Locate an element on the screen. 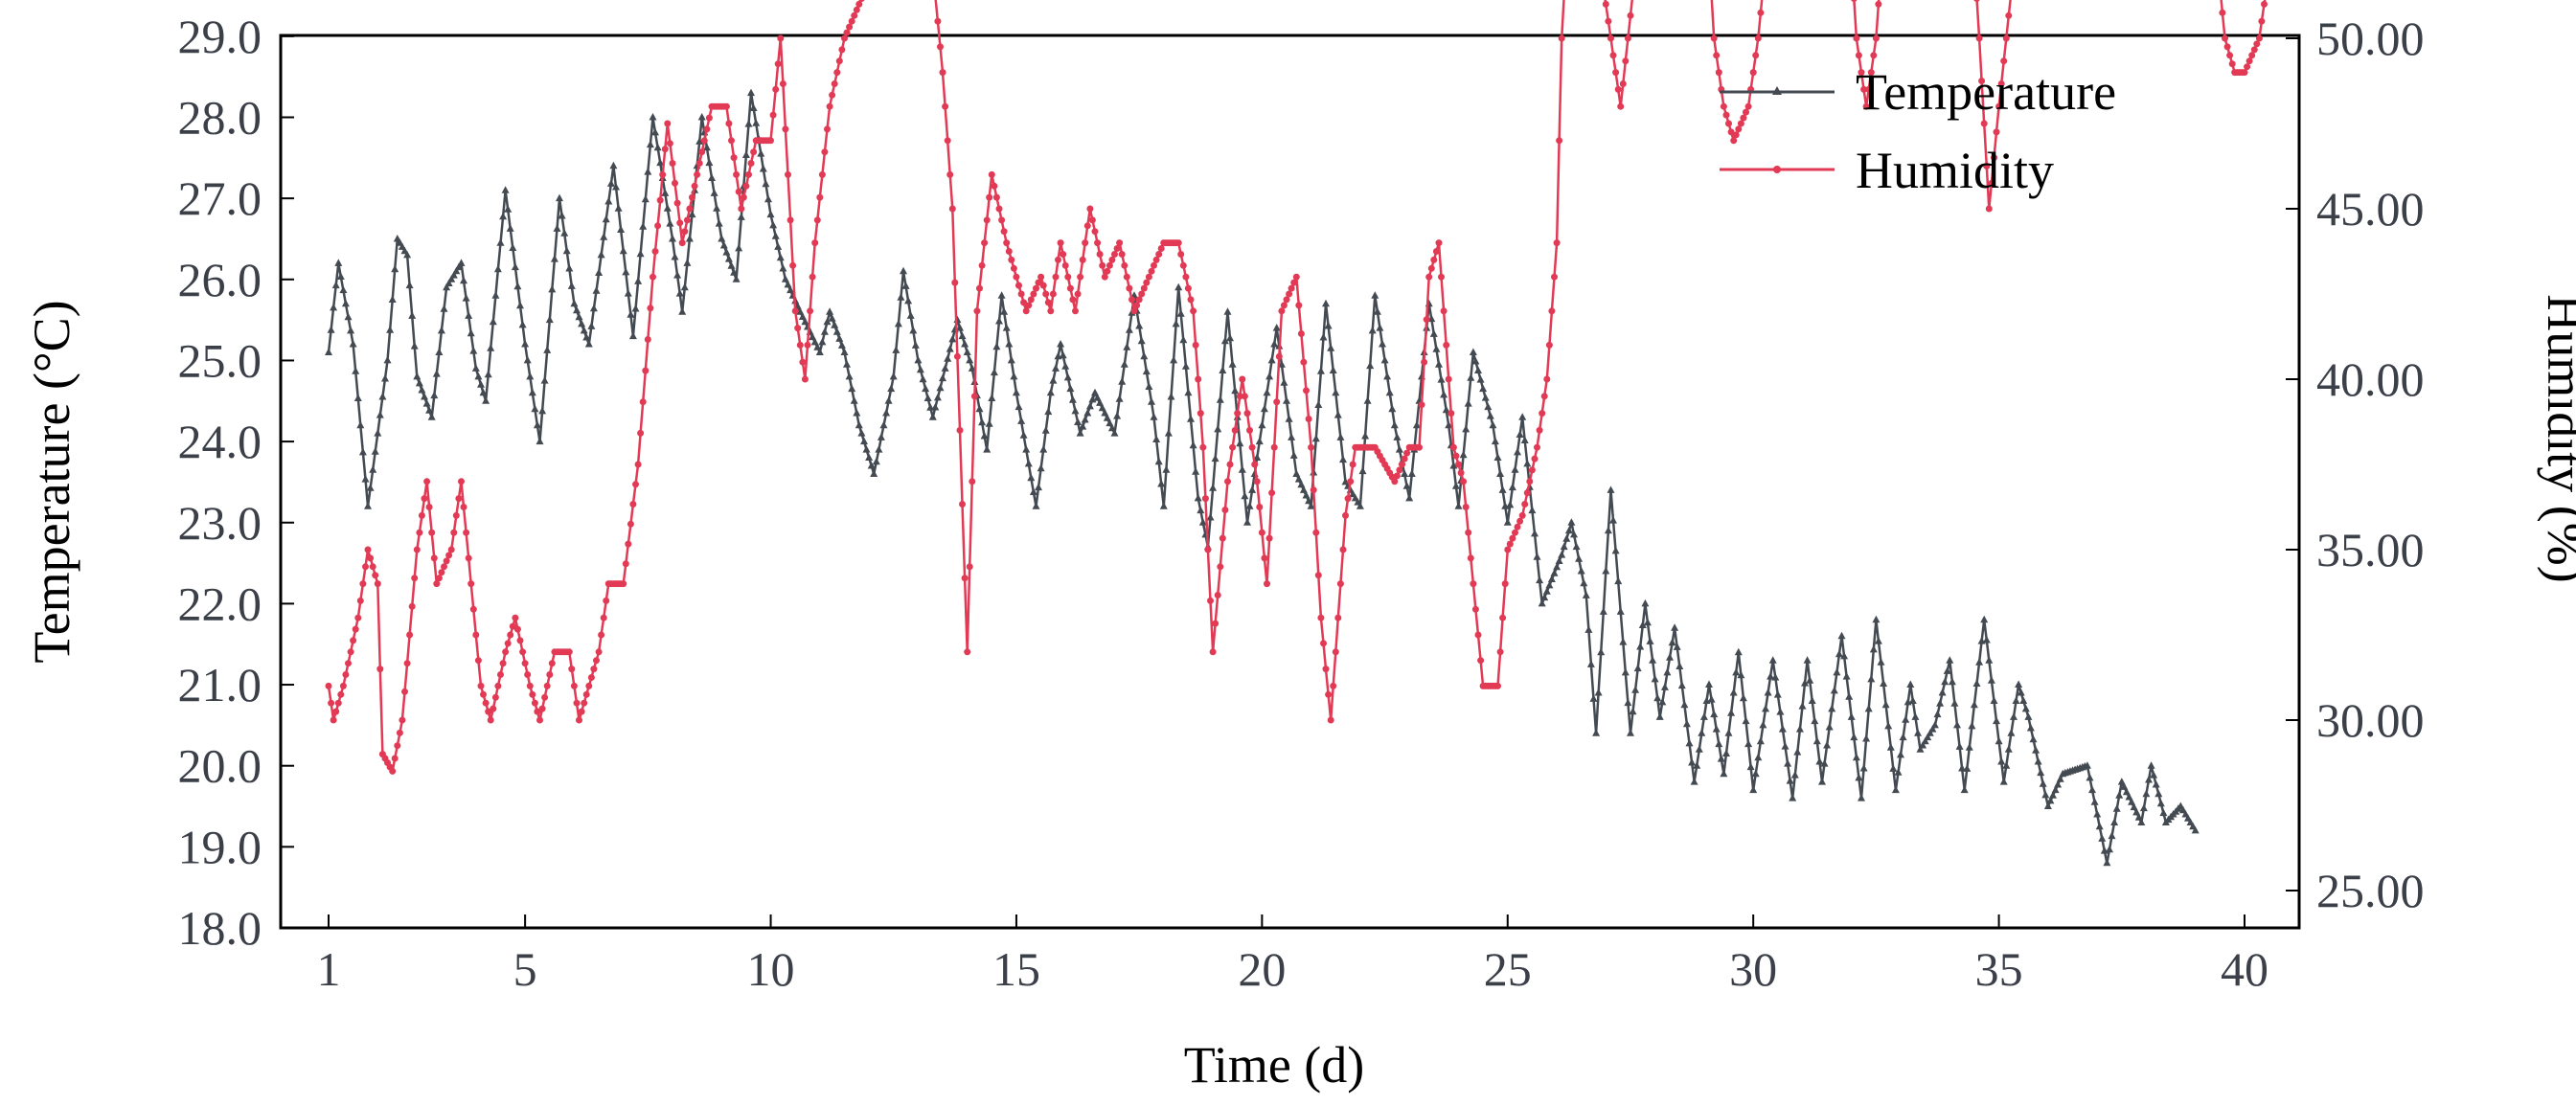 The image size is (2576, 1106). y-axis-title-left: Temperature (°C) is located at coordinates (51, 481).